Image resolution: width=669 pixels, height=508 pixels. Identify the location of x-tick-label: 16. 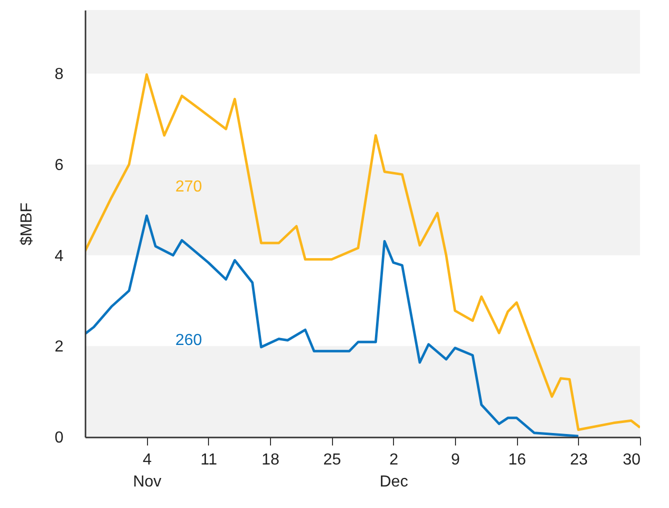
(517, 460).